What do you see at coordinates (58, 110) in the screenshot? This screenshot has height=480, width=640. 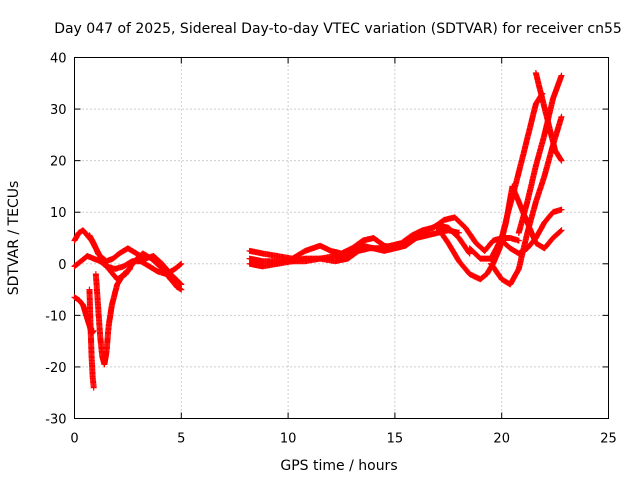 I see `y-tick-label: 30` at bounding box center [58, 110].